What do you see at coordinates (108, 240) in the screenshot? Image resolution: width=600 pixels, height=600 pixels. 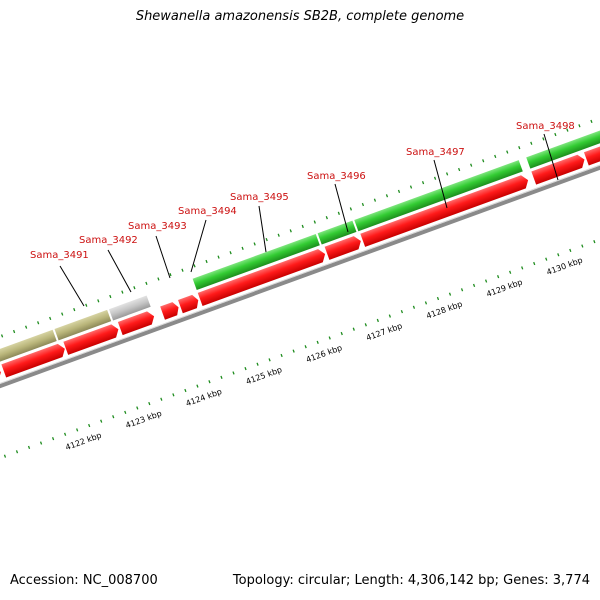 I see `gene-label-sama-3492: Sama_3492` at bounding box center [108, 240].